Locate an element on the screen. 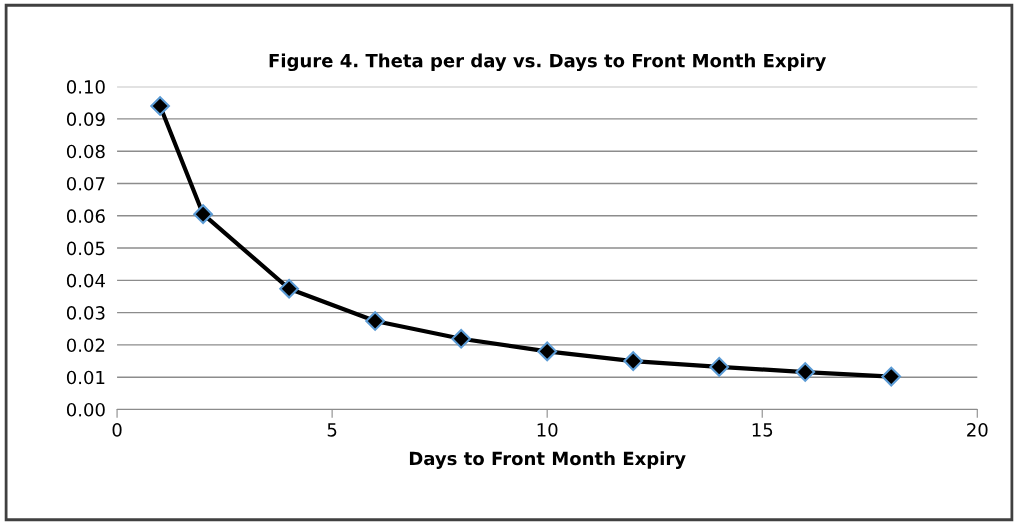 Image resolution: width=1018 pixels, height=525 pixels. x-axis-title: Days to Front Month Expiry is located at coordinates (547, 460).